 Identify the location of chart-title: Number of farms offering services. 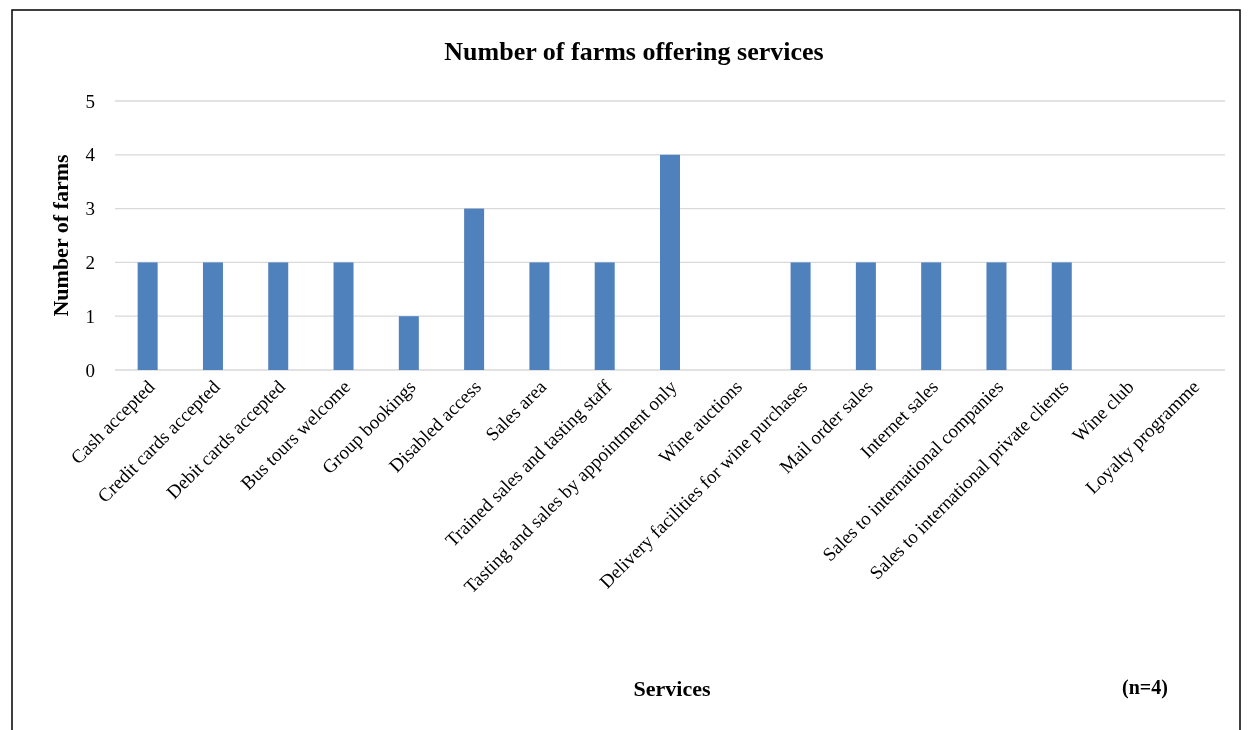
(634, 51).